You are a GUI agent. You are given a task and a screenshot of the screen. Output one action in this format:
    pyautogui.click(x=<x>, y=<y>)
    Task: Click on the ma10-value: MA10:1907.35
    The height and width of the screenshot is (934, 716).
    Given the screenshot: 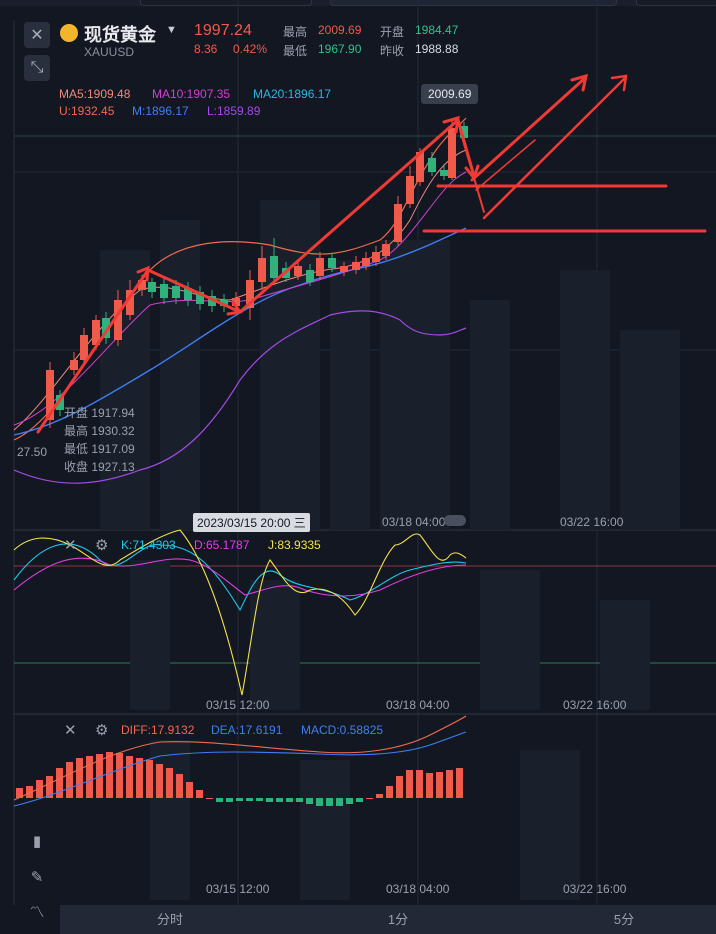 What is the action you would take?
    pyautogui.click(x=191, y=94)
    